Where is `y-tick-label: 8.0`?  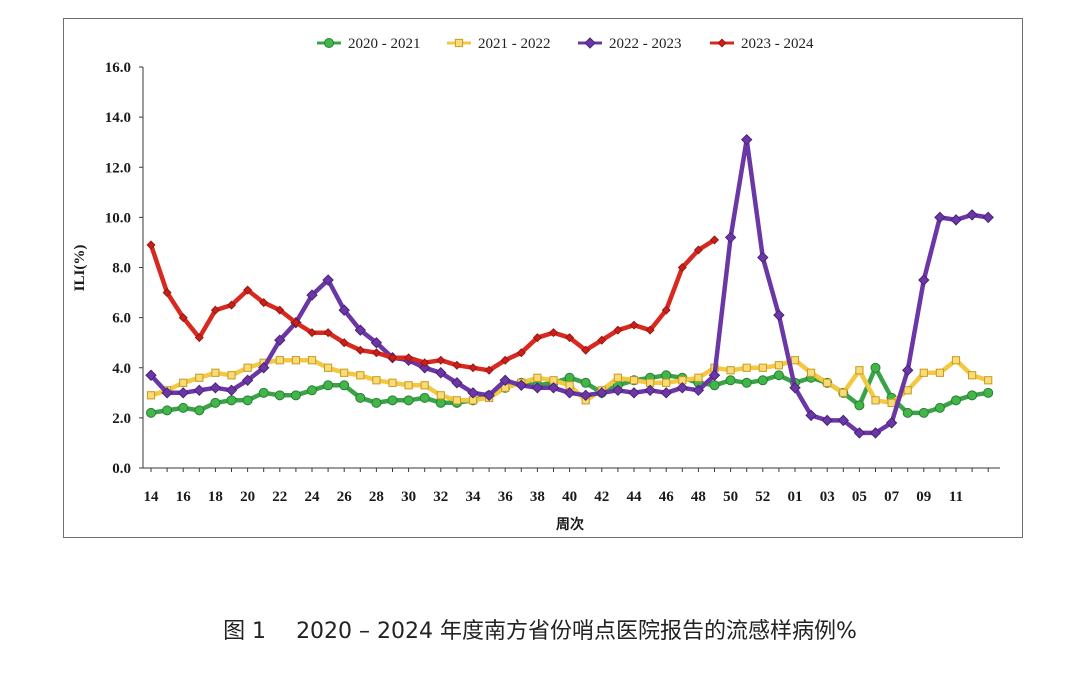 y-tick-label: 8.0 is located at coordinates (121, 269).